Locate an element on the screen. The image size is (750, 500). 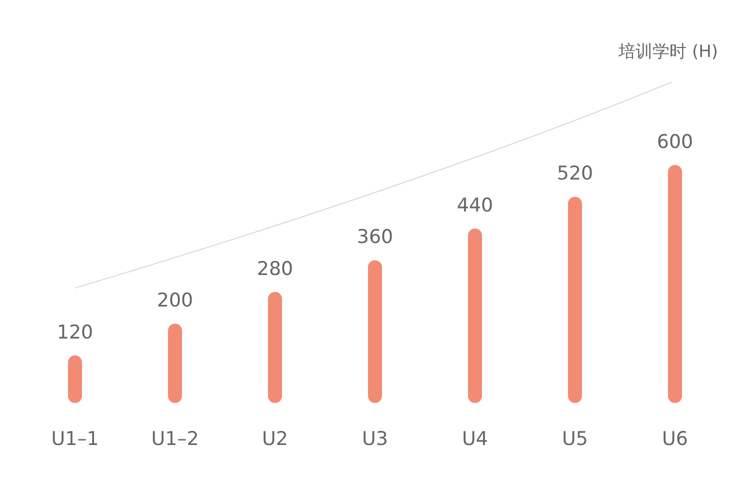
data-label: 120 is located at coordinates (75, 332).